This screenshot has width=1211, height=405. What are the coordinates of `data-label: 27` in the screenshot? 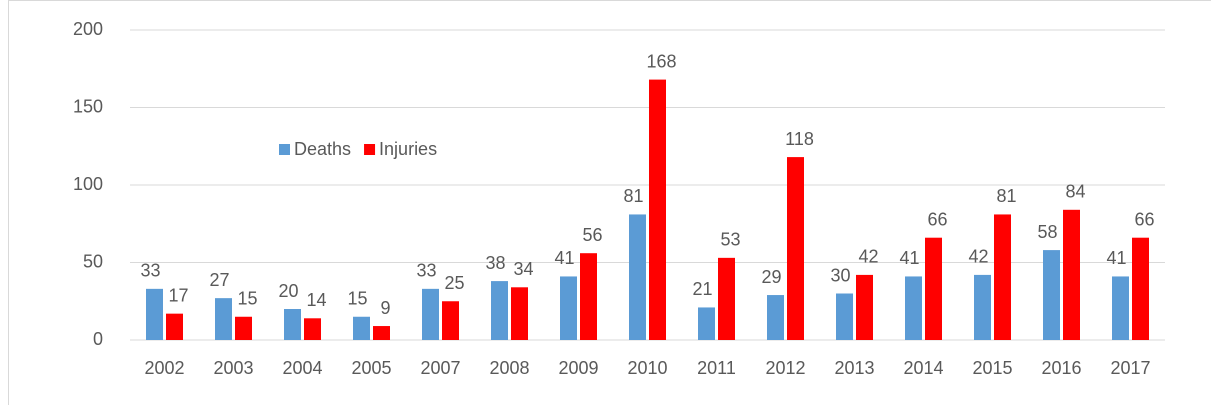 It's located at (219, 280).